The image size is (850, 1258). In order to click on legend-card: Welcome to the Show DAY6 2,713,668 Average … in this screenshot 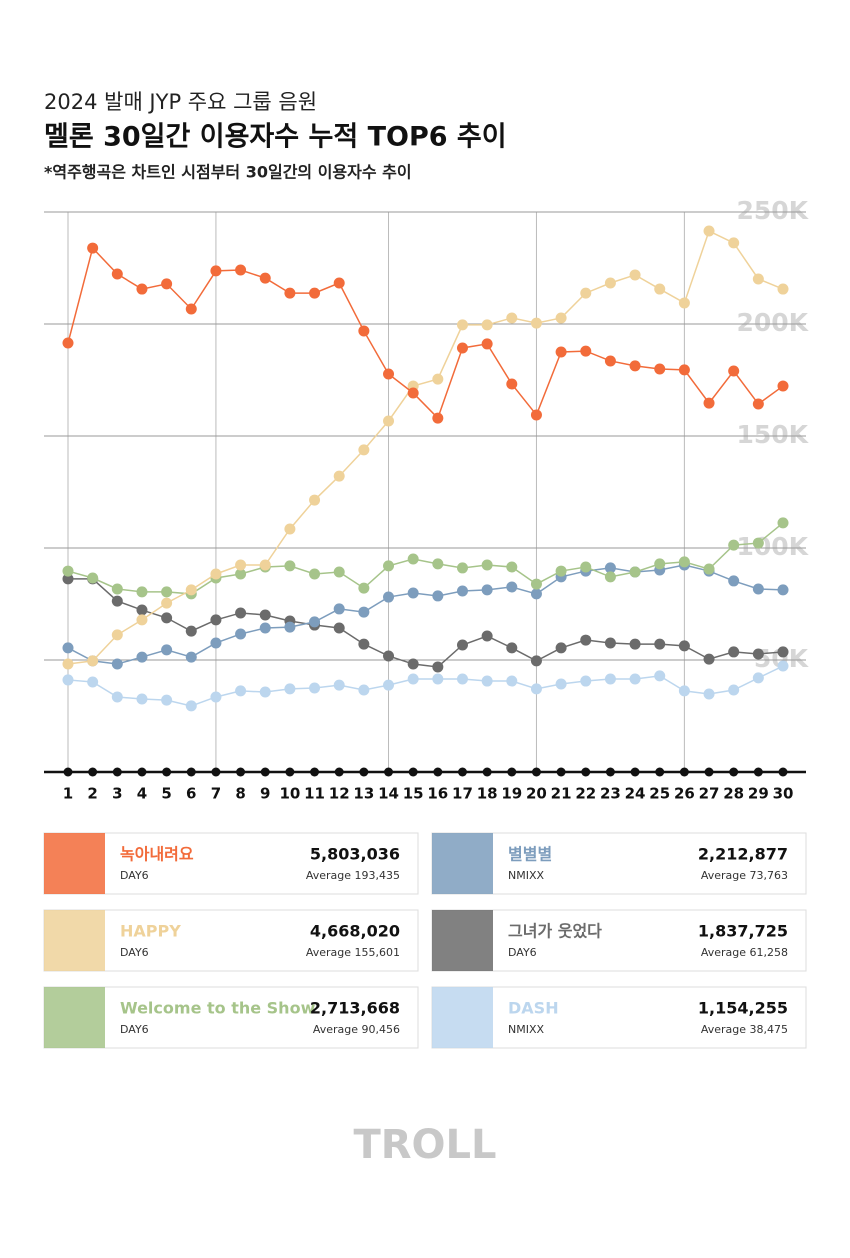, I will do `click(231, 1017)`.